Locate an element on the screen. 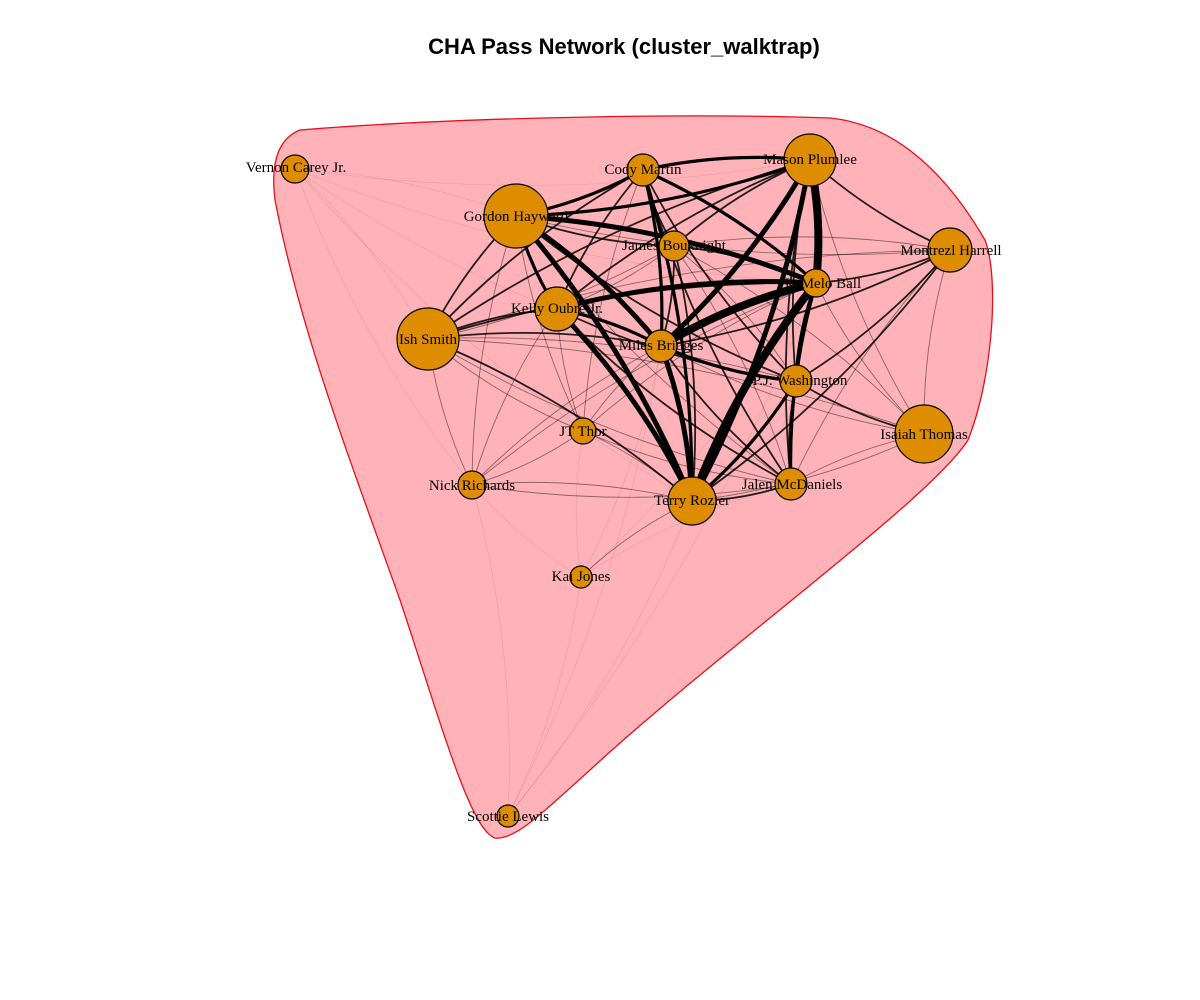  node-label-scottie_lewis: Scottie Lewis is located at coordinates (508, 817).